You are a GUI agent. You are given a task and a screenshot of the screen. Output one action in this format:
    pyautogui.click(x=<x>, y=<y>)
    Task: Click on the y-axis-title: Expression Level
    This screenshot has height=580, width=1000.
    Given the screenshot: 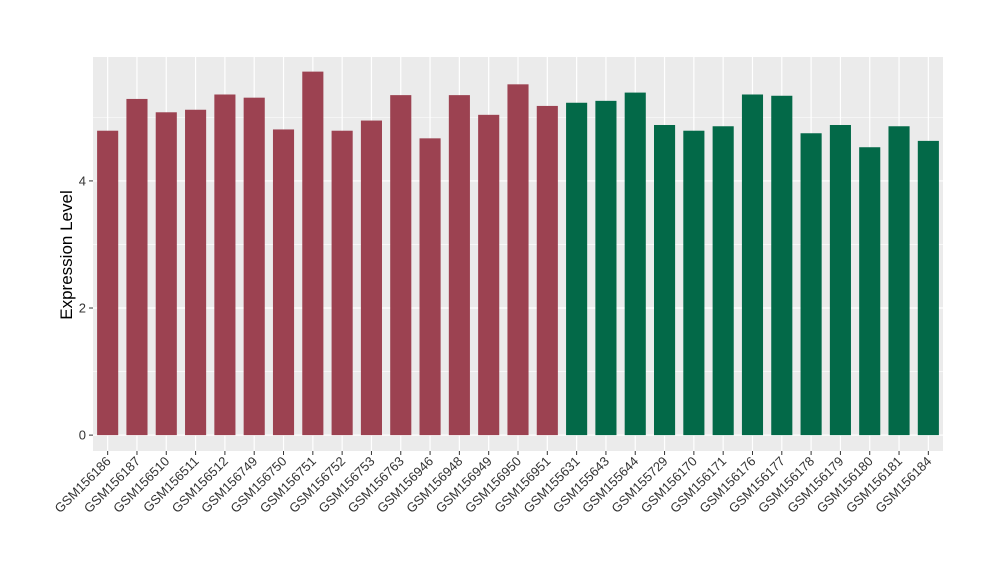 What is the action you would take?
    pyautogui.click(x=66, y=254)
    